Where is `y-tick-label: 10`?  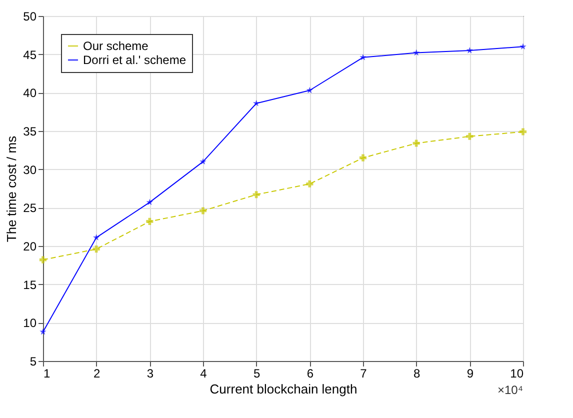
y-tick-label: 10 is located at coordinates (30, 323).